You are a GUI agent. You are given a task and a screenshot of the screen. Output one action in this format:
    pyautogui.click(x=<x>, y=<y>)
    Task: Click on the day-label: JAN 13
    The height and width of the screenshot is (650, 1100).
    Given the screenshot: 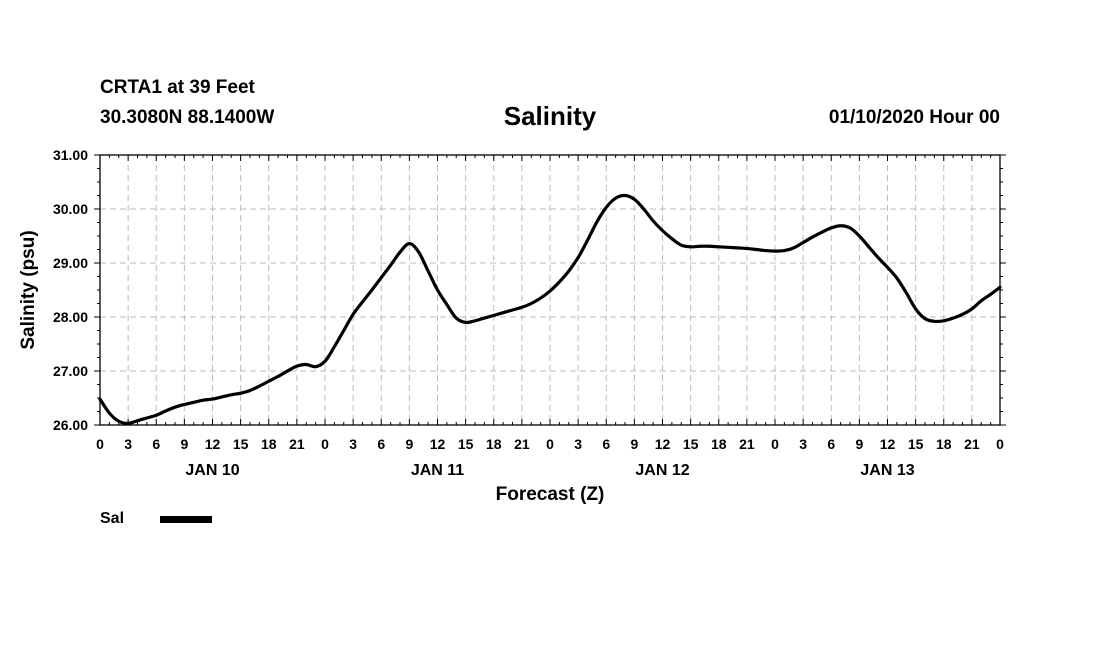 What is the action you would take?
    pyautogui.click(x=887, y=470)
    